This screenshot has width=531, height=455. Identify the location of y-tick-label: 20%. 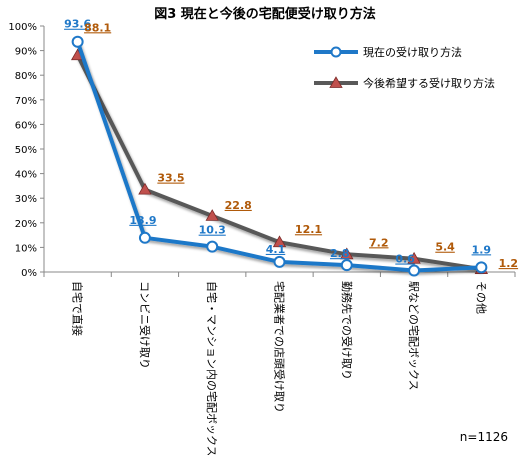
(26, 224).